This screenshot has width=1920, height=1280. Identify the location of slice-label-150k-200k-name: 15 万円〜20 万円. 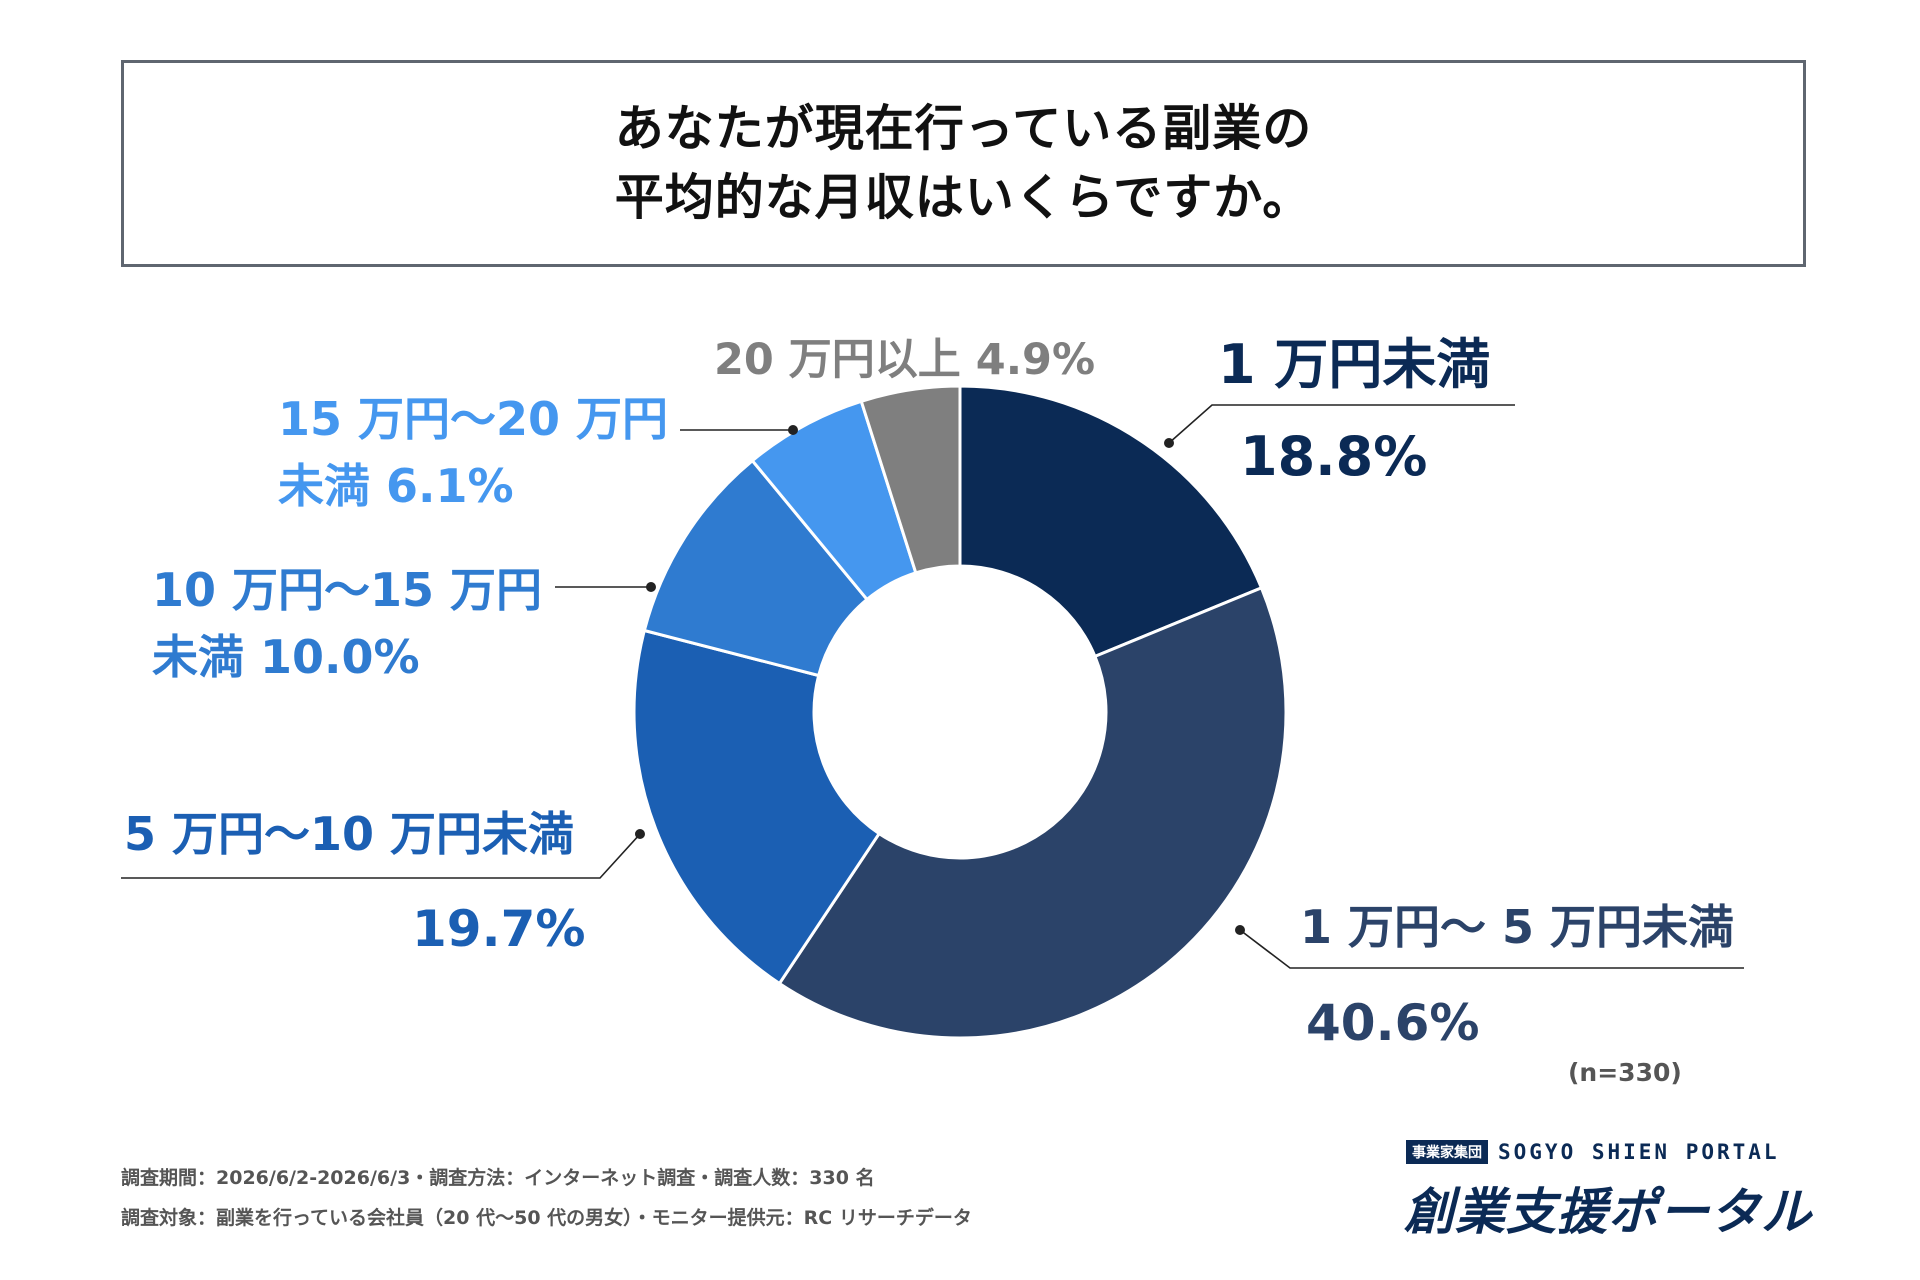
(473, 419).